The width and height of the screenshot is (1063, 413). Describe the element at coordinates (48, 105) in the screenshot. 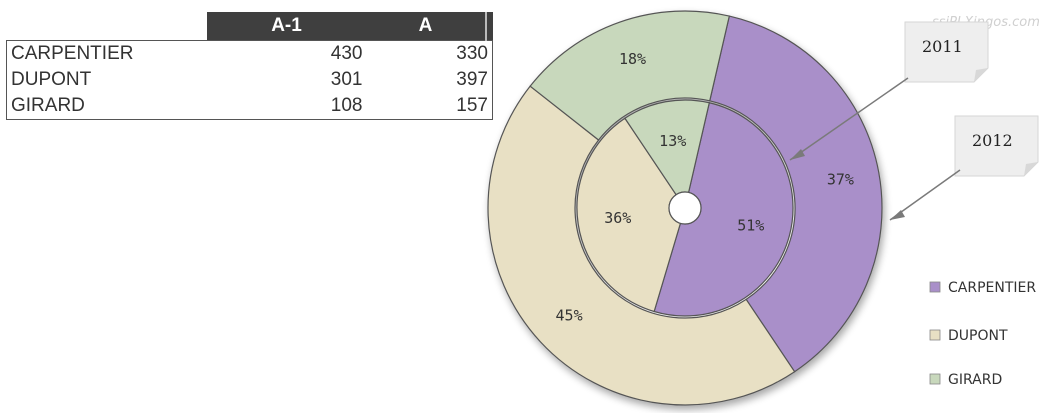

I see `row-name: GIRARD` at that location.